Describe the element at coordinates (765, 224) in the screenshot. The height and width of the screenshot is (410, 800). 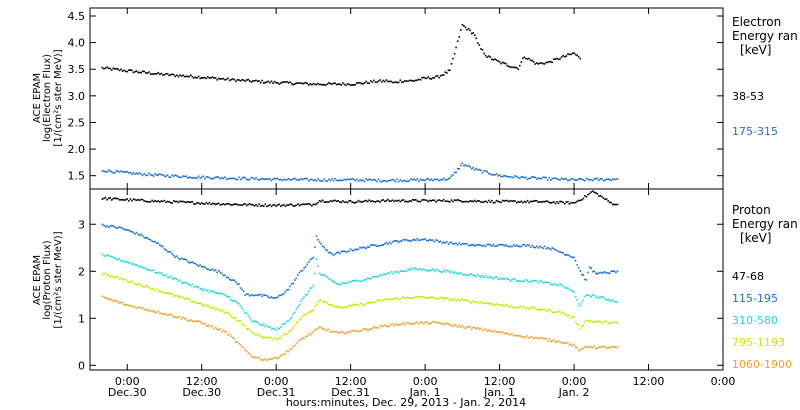
I see `proton-legend-energy: Energy ran` at that location.